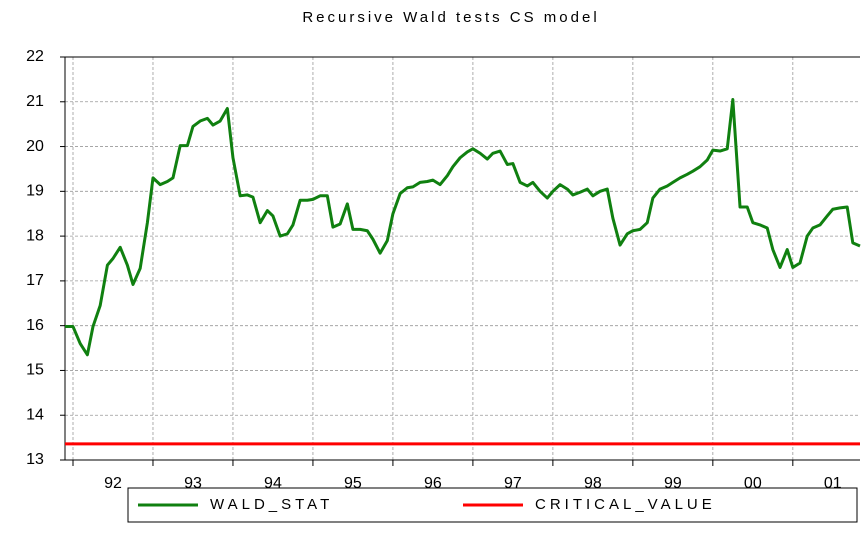 The image size is (861, 558). What do you see at coordinates (271, 504) in the screenshot?
I see `legend-label: WALD_STAT` at bounding box center [271, 504].